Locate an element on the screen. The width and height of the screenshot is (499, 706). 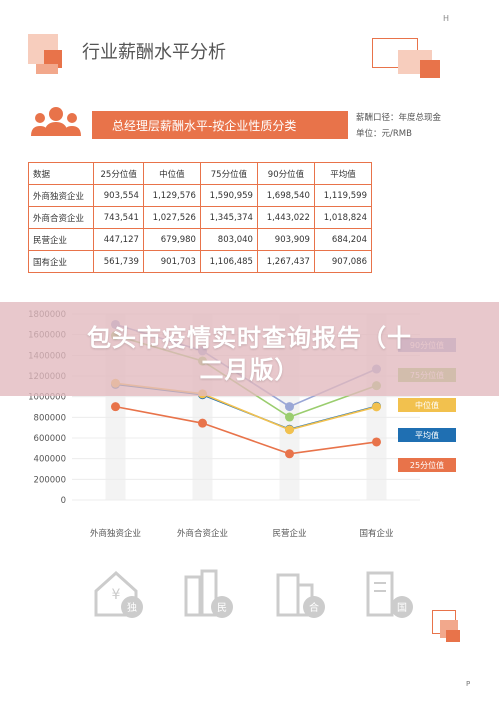
overlay-title-line: 包头市疫情实时查询报告（十 is located at coordinates (249, 338).